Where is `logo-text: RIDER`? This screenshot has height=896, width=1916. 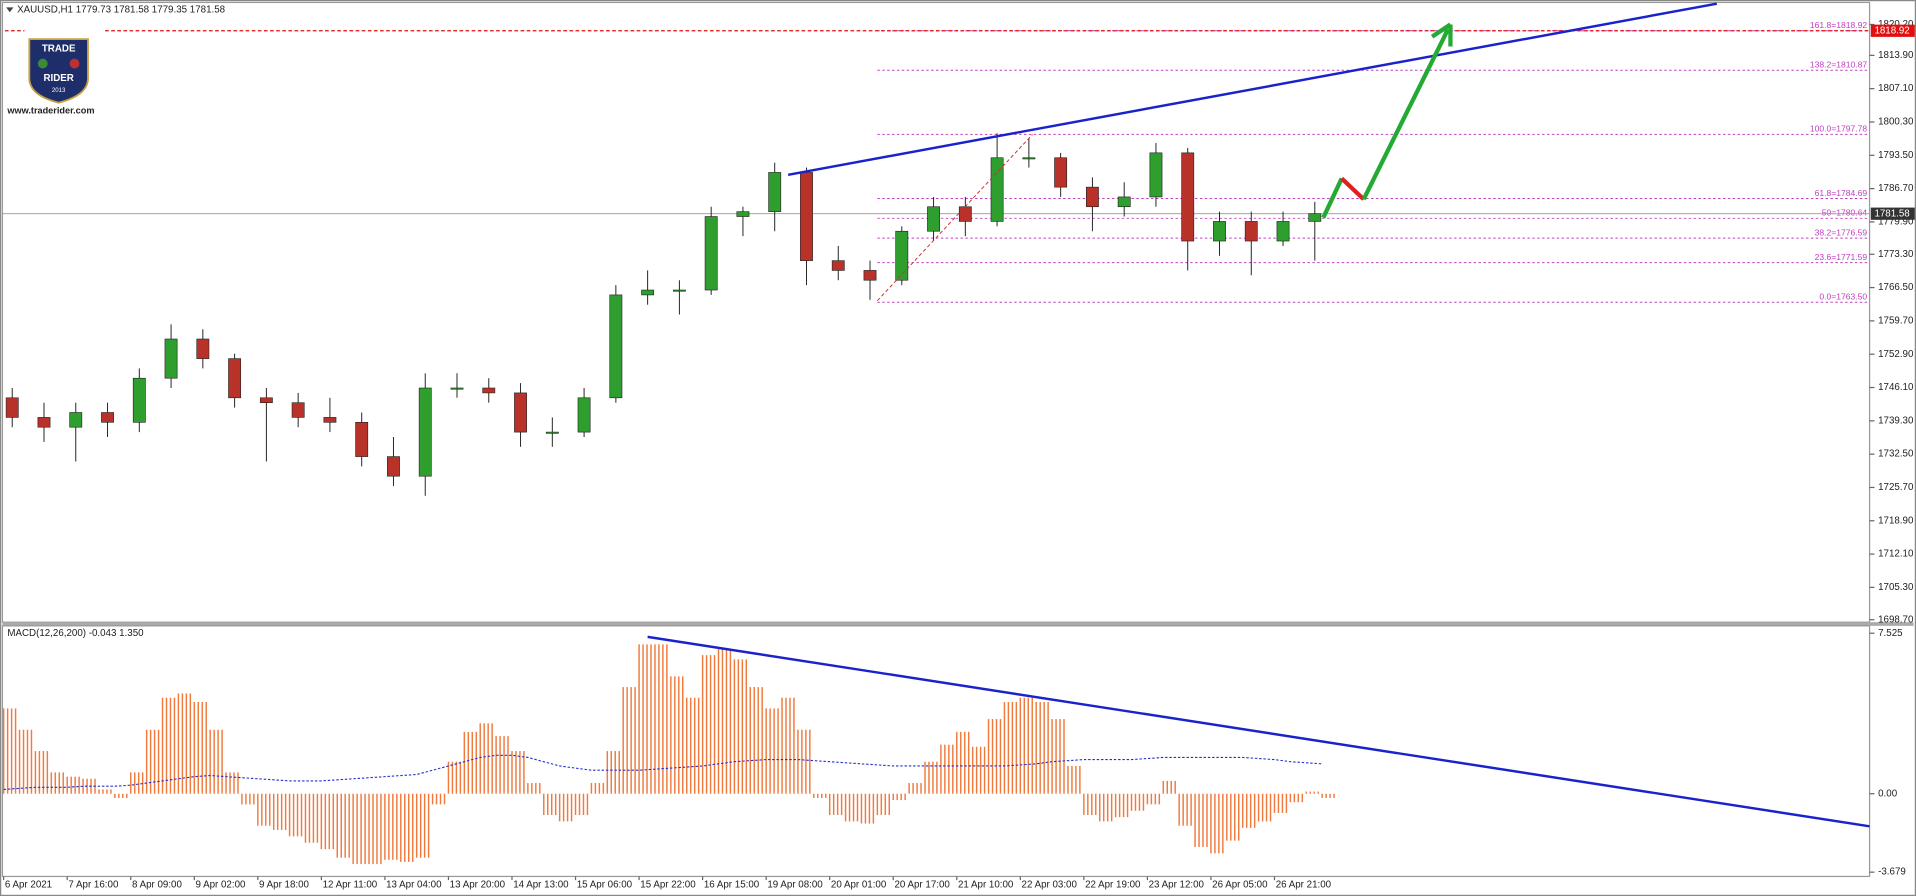
logo-text: RIDER is located at coordinates (58, 78).